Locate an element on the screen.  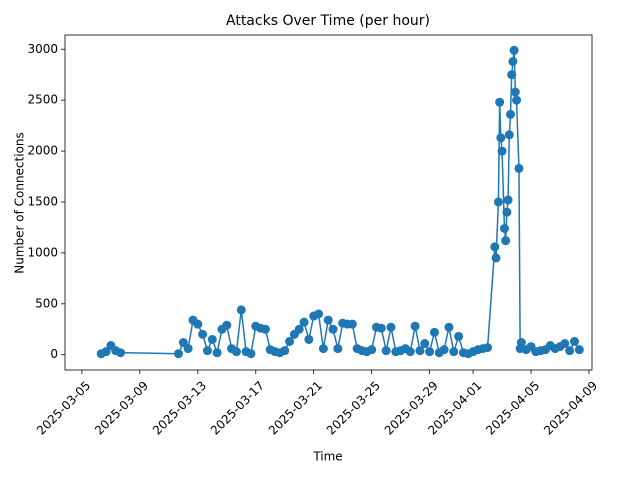
x-tick-label: 2025-03-21 is located at coordinates (295, 407).